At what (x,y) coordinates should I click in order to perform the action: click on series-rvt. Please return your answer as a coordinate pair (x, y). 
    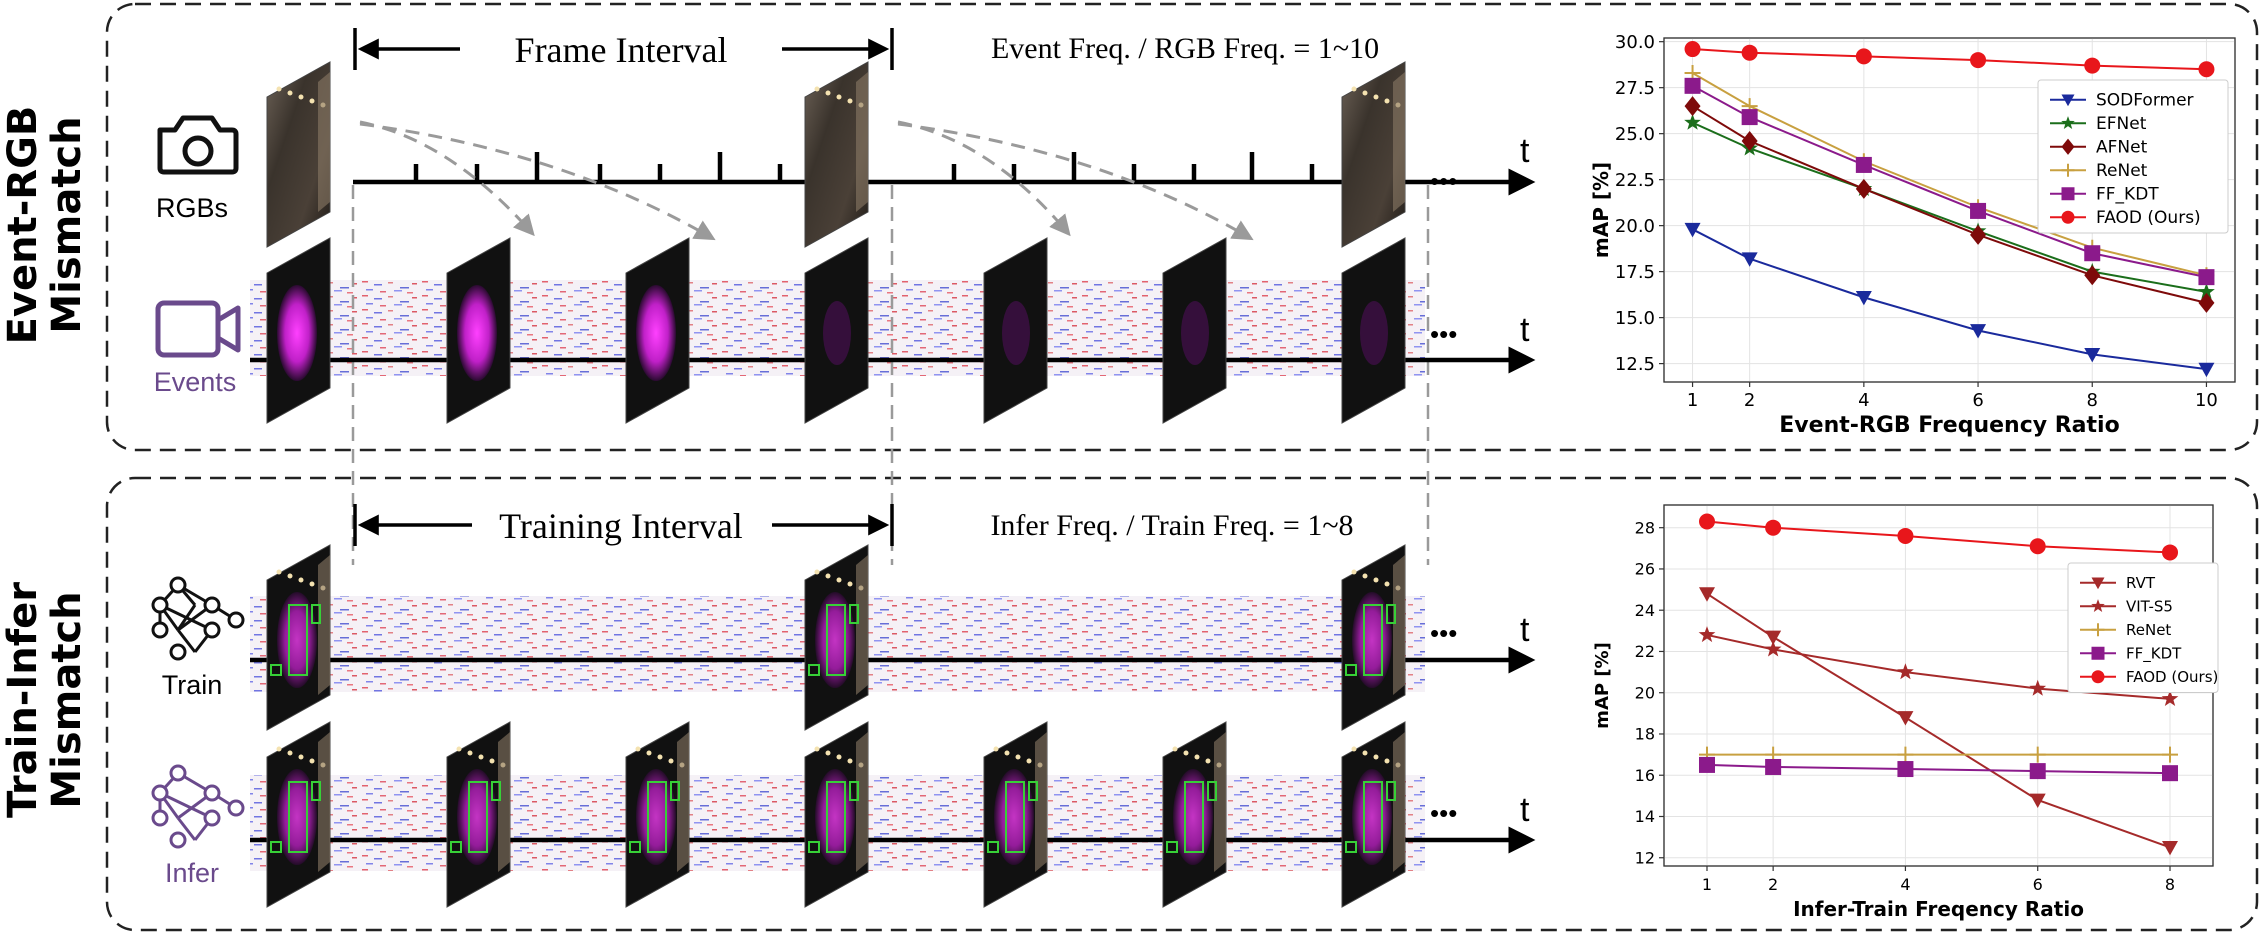
    Looking at the image, I should click on (1938, 721).